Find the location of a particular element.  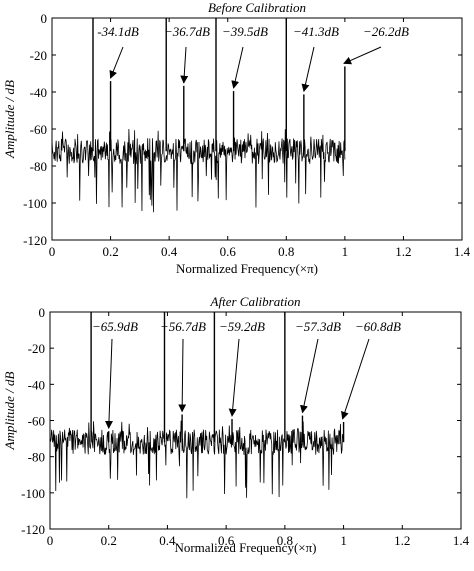

spur-annotation-label: −65.9dB is located at coordinates (115, 326).